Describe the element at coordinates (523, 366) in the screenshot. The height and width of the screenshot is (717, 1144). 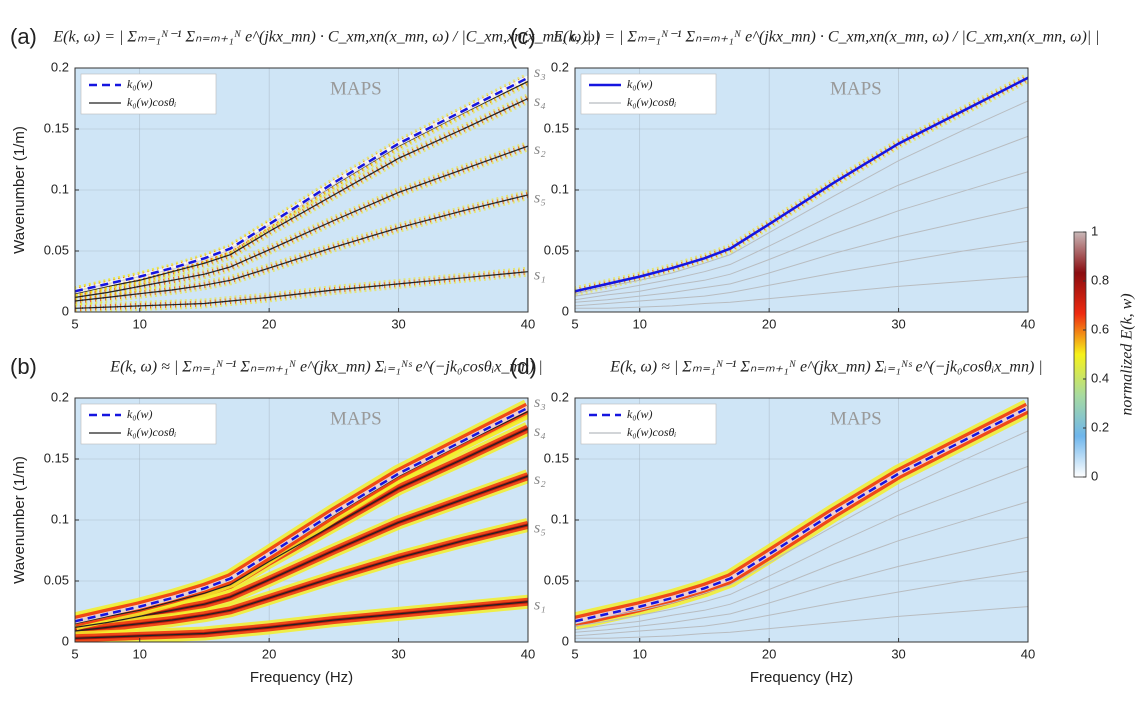
I see `panel-label: (d)` at that location.